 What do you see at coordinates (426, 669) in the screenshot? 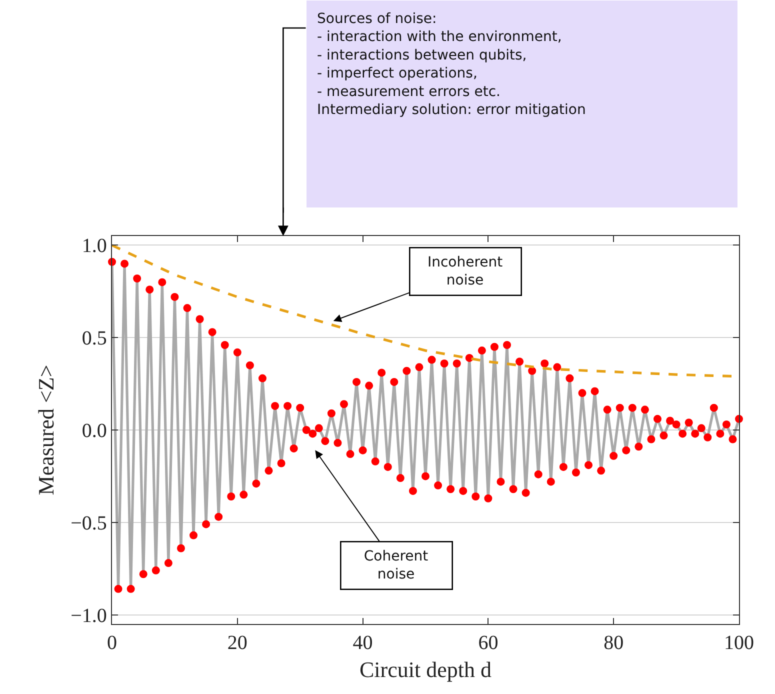
I see `x-axis-title: Circuit depth d` at bounding box center [426, 669].